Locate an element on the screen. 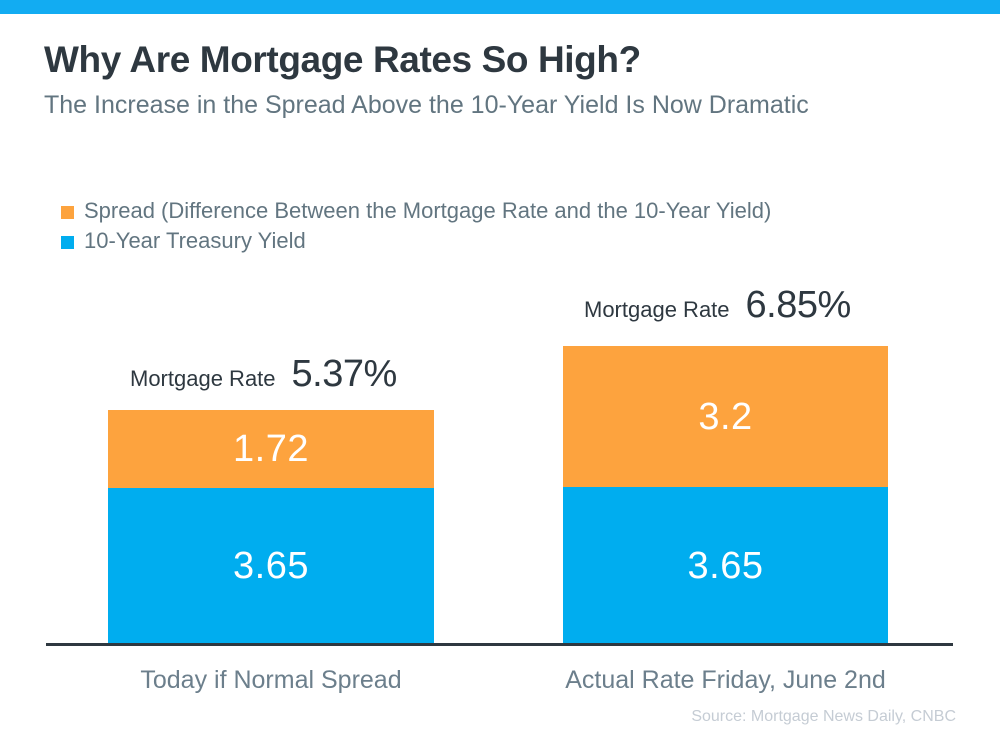 This screenshot has height=750, width=1000. rate-callout-right: Mortgage Rate 6.85% is located at coordinates (717, 305).